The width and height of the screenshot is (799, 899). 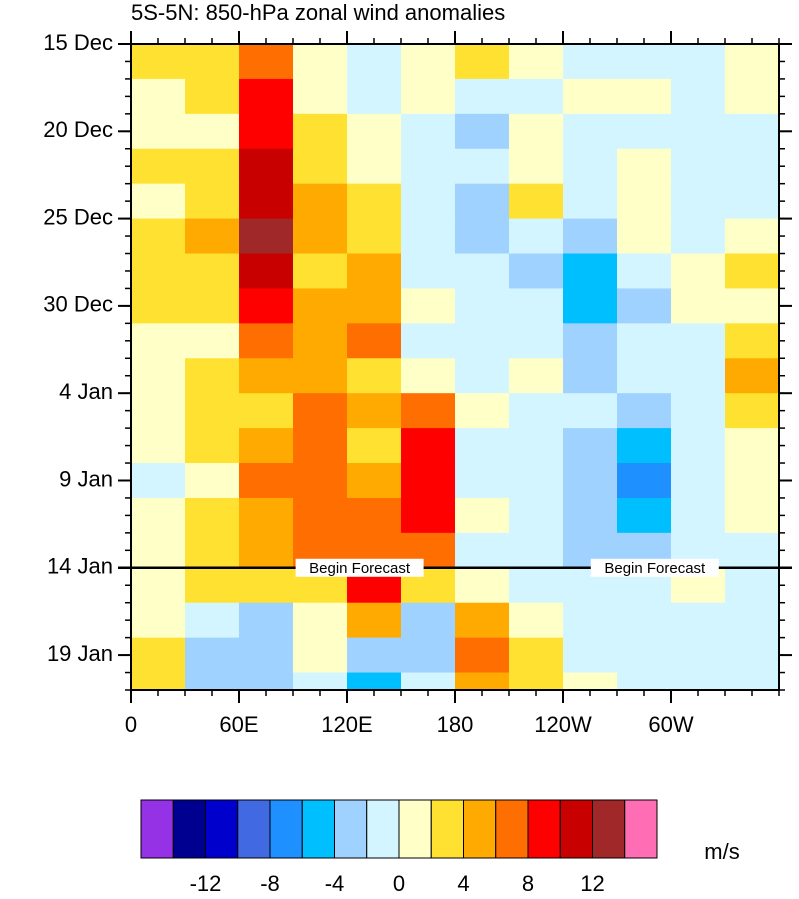 What do you see at coordinates (528, 883) in the screenshot?
I see `colorbar-label: 8` at bounding box center [528, 883].